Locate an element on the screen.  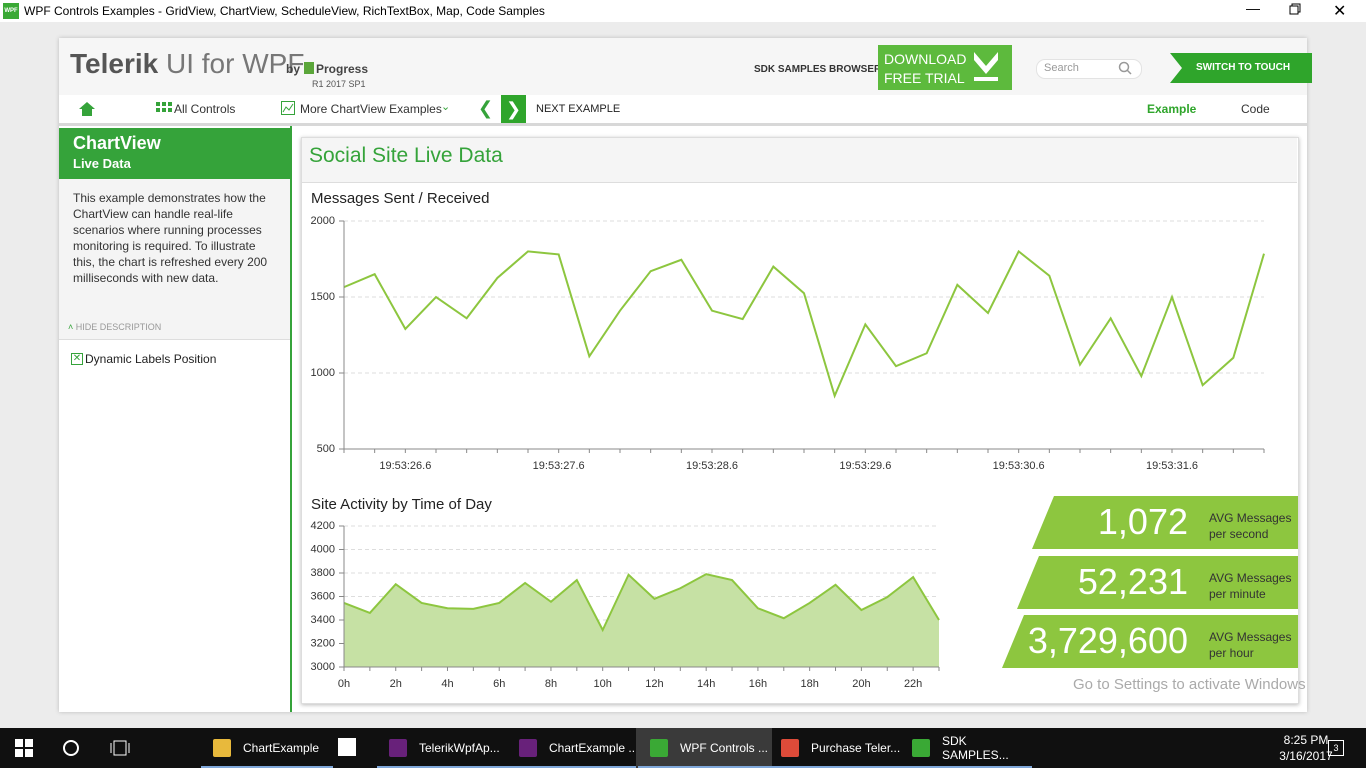
hide-description: ˄ HIDE DESCRIPTION is located at coordinates (114, 327).